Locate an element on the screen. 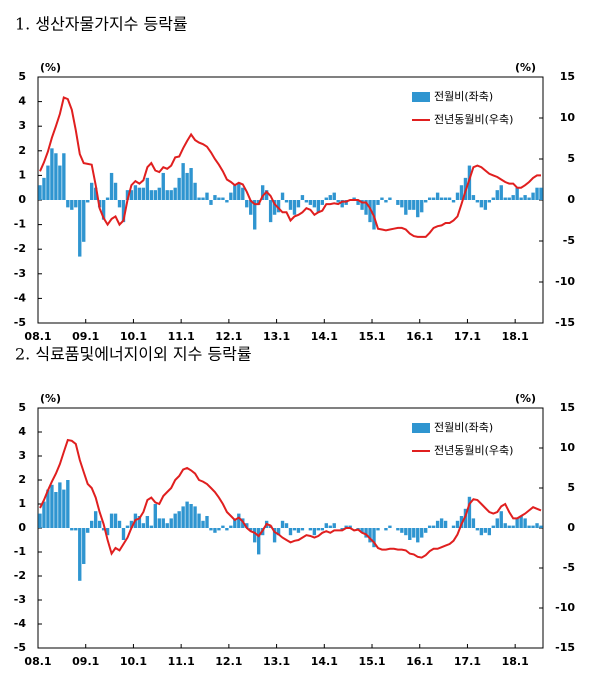 The width and height of the screenshot is (589, 679). y2-axis-unit: (%) is located at coordinates (525, 398).